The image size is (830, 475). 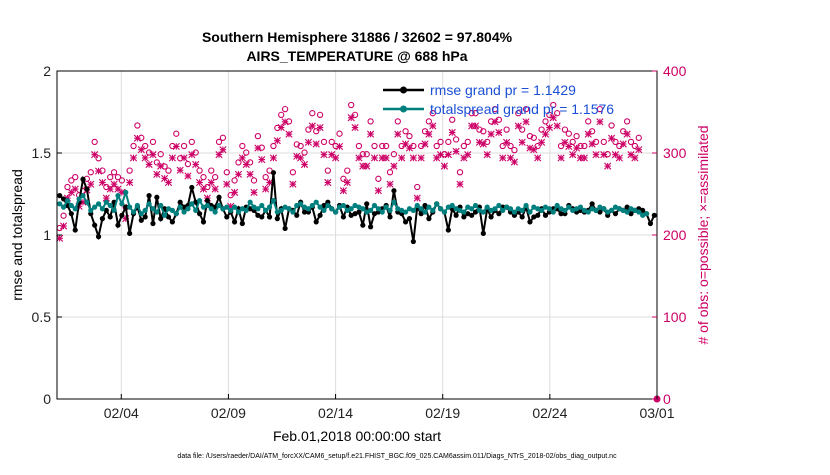 What do you see at coordinates (47, 235) in the screenshot?
I see `y-tick-label: 1` at bounding box center [47, 235].